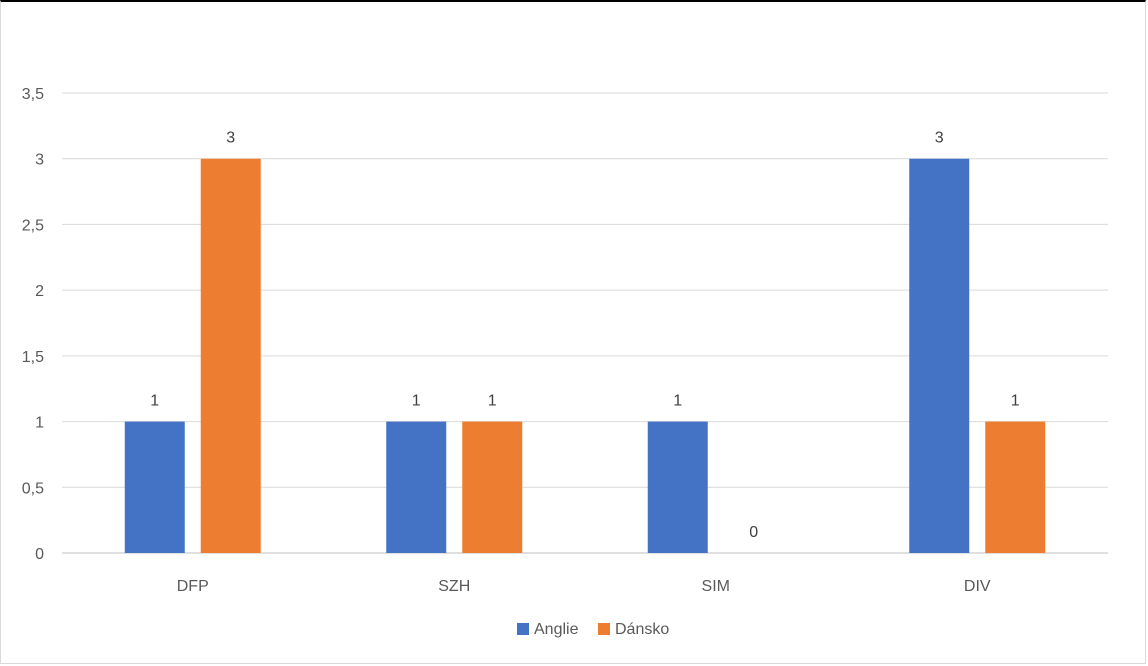 Image resolution: width=1148 pixels, height=666 pixels. Describe the element at coordinates (33, 324) in the screenshot. I see `y-axis: 0 0,5 1 1,5 2 2,5 3 3,5` at that location.